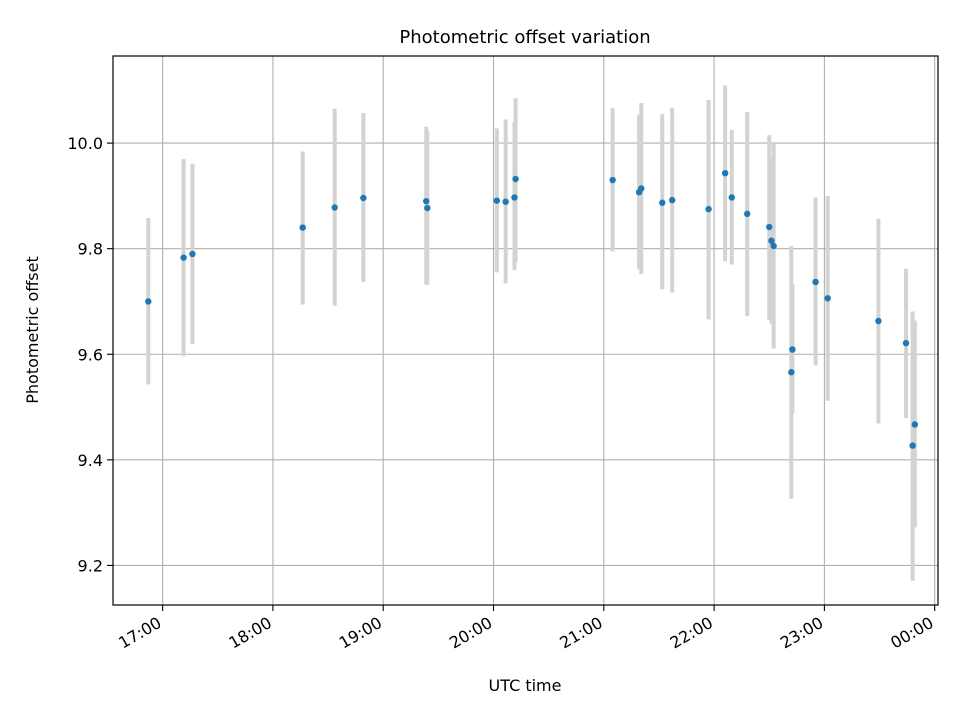  What do you see at coordinates (525, 685) in the screenshot?
I see `x-axis-label: UTC time` at bounding box center [525, 685].